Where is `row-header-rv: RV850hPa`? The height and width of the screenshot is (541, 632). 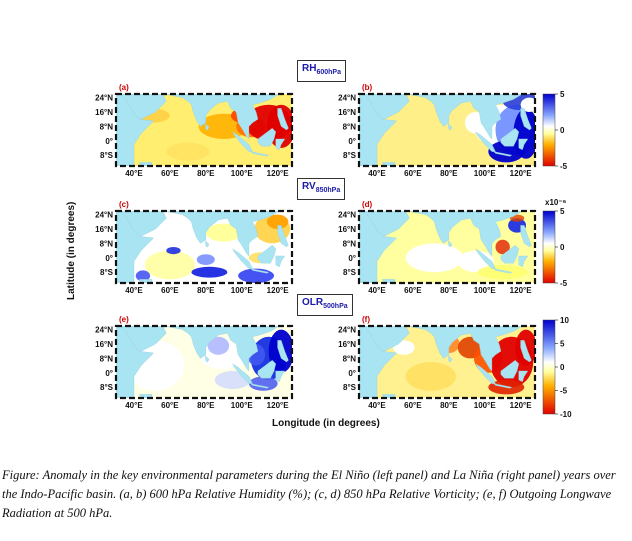
row-header-rv: RV850hPa is located at coordinates (321, 189).